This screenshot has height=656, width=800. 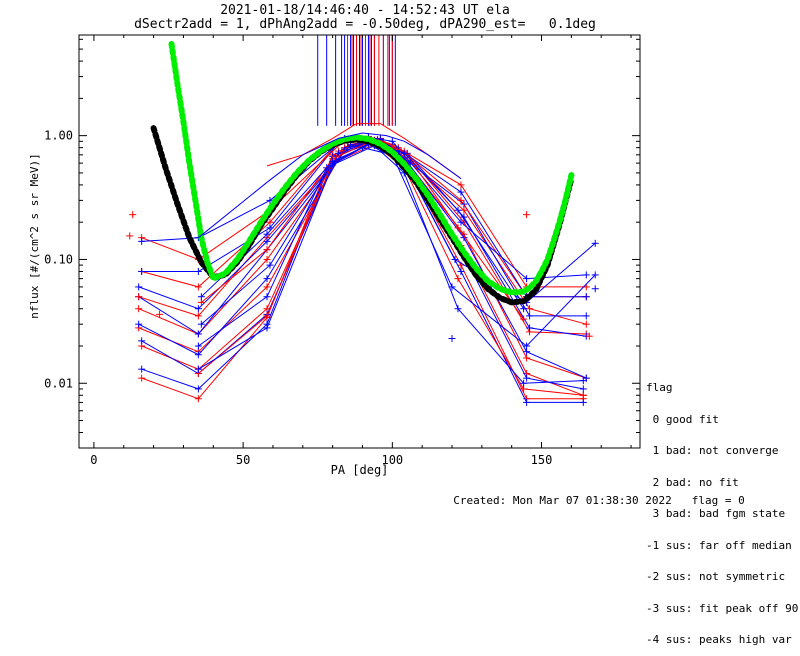 I want to click on footer-flag: flag = 0, so click(x=718, y=500).